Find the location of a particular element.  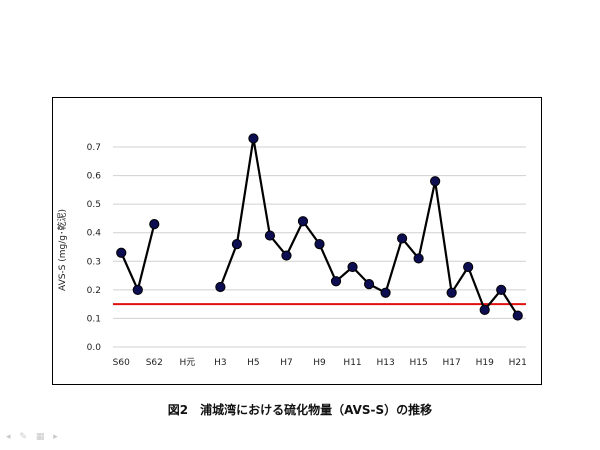

slides-menu-icon: ▦ is located at coordinates (41, 437).